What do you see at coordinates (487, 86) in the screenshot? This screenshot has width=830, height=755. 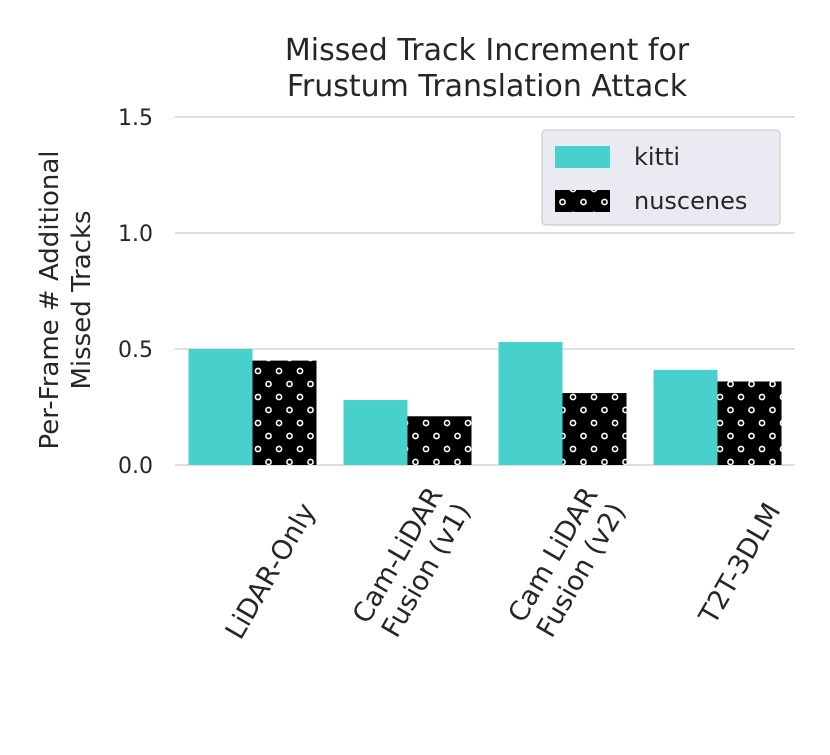 I see `title-line: Frustum Translation Attack` at bounding box center [487, 86].